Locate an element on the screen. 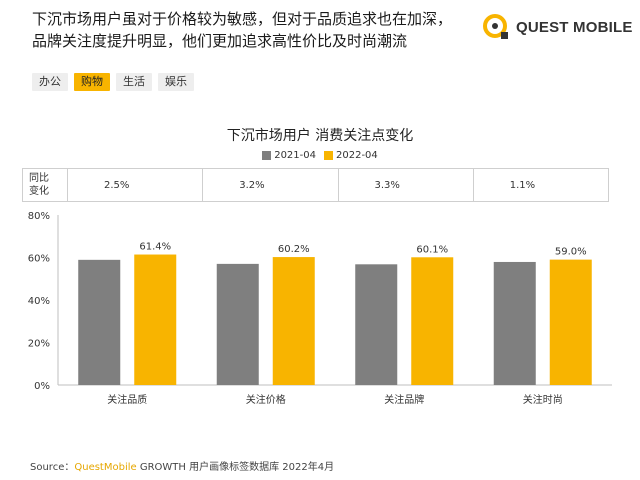 The height and width of the screenshot is (480, 640). data-label: 60.1% is located at coordinates (432, 249).